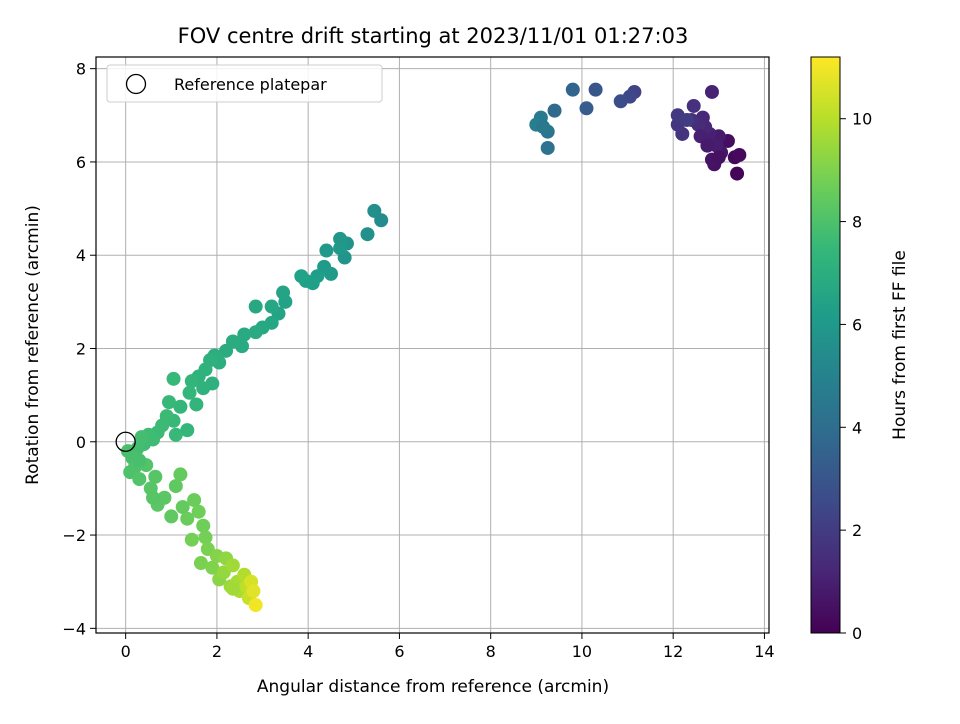 Image resolution: width=960 pixels, height=724 pixels. Describe the element at coordinates (33, 345) in the screenshot. I see `y-axis-label: Rotation from reference (arcmin)` at that location.